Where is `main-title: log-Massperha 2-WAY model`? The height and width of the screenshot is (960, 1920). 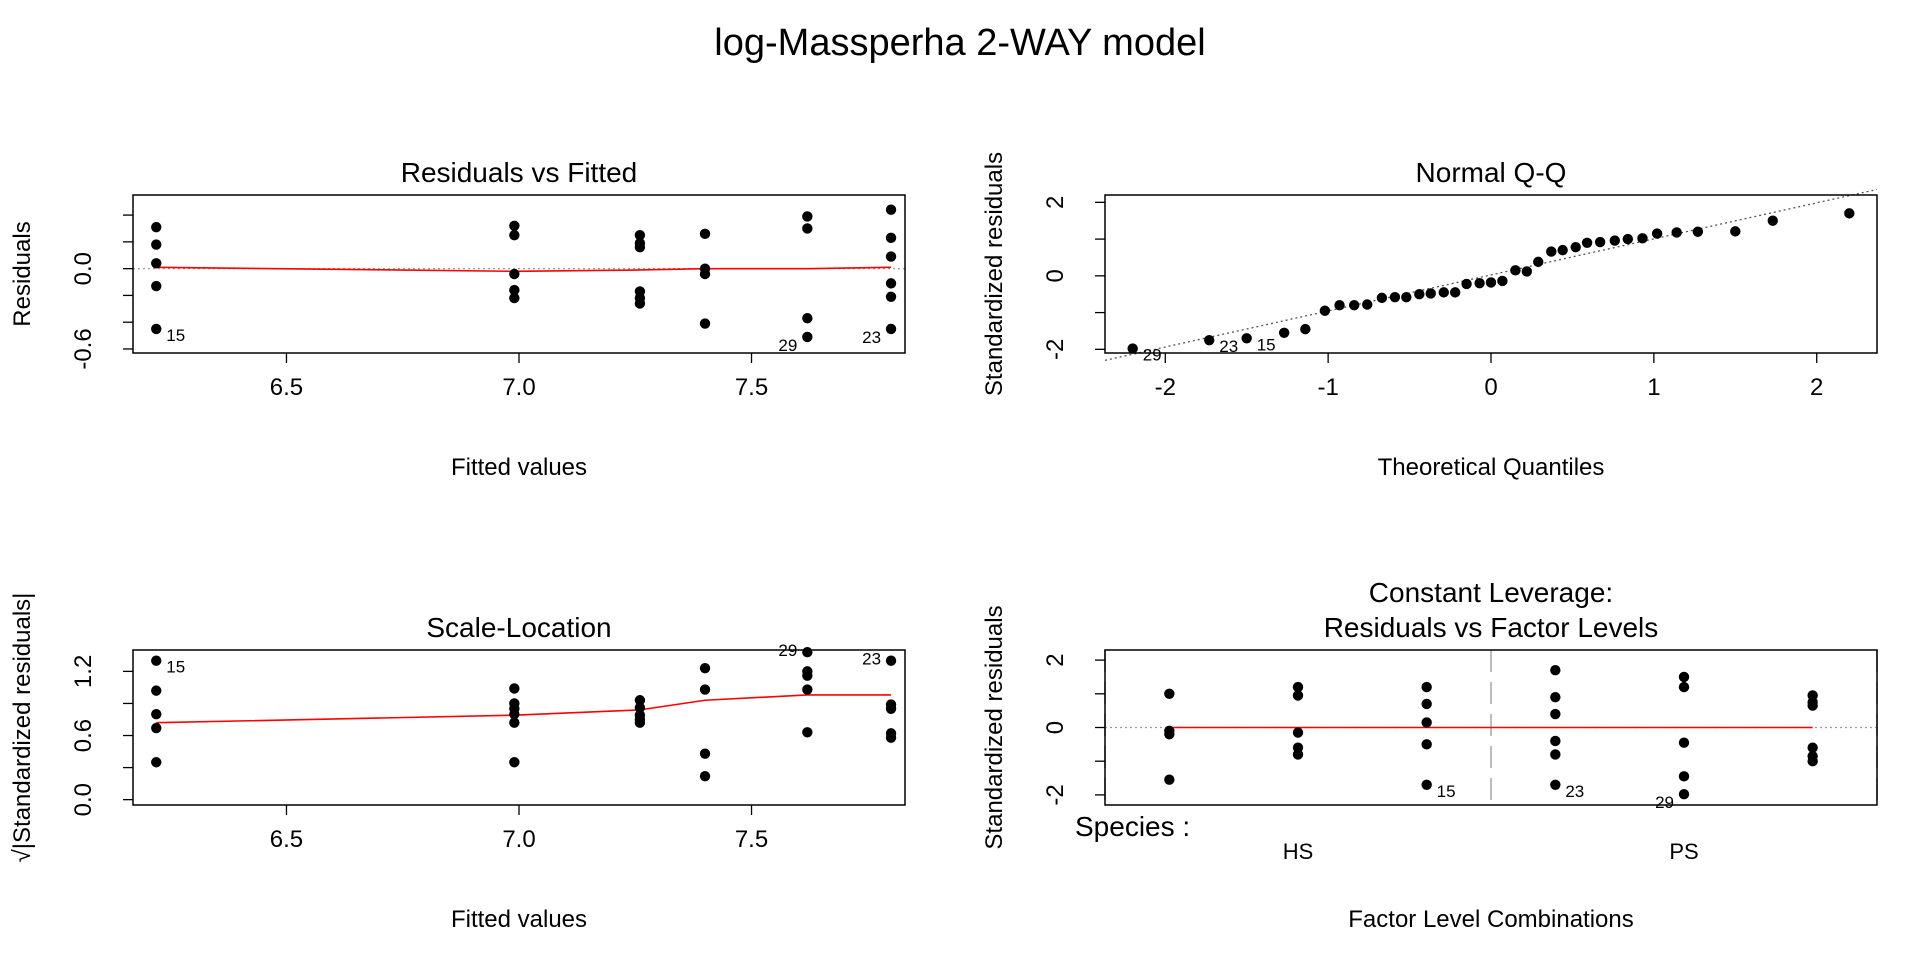 main-title: log-Massperha 2-WAY model is located at coordinates (960, 43).